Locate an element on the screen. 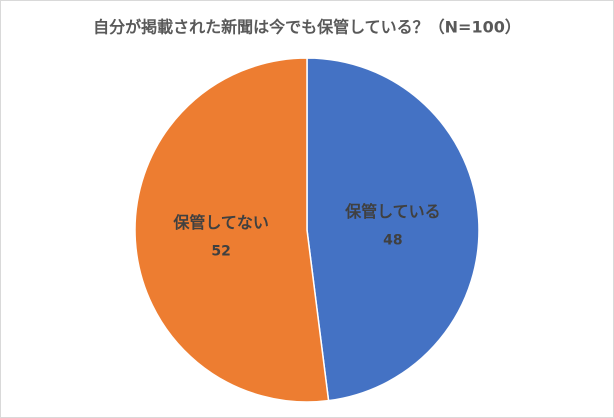  slice-value: 52 is located at coordinates (220, 251).